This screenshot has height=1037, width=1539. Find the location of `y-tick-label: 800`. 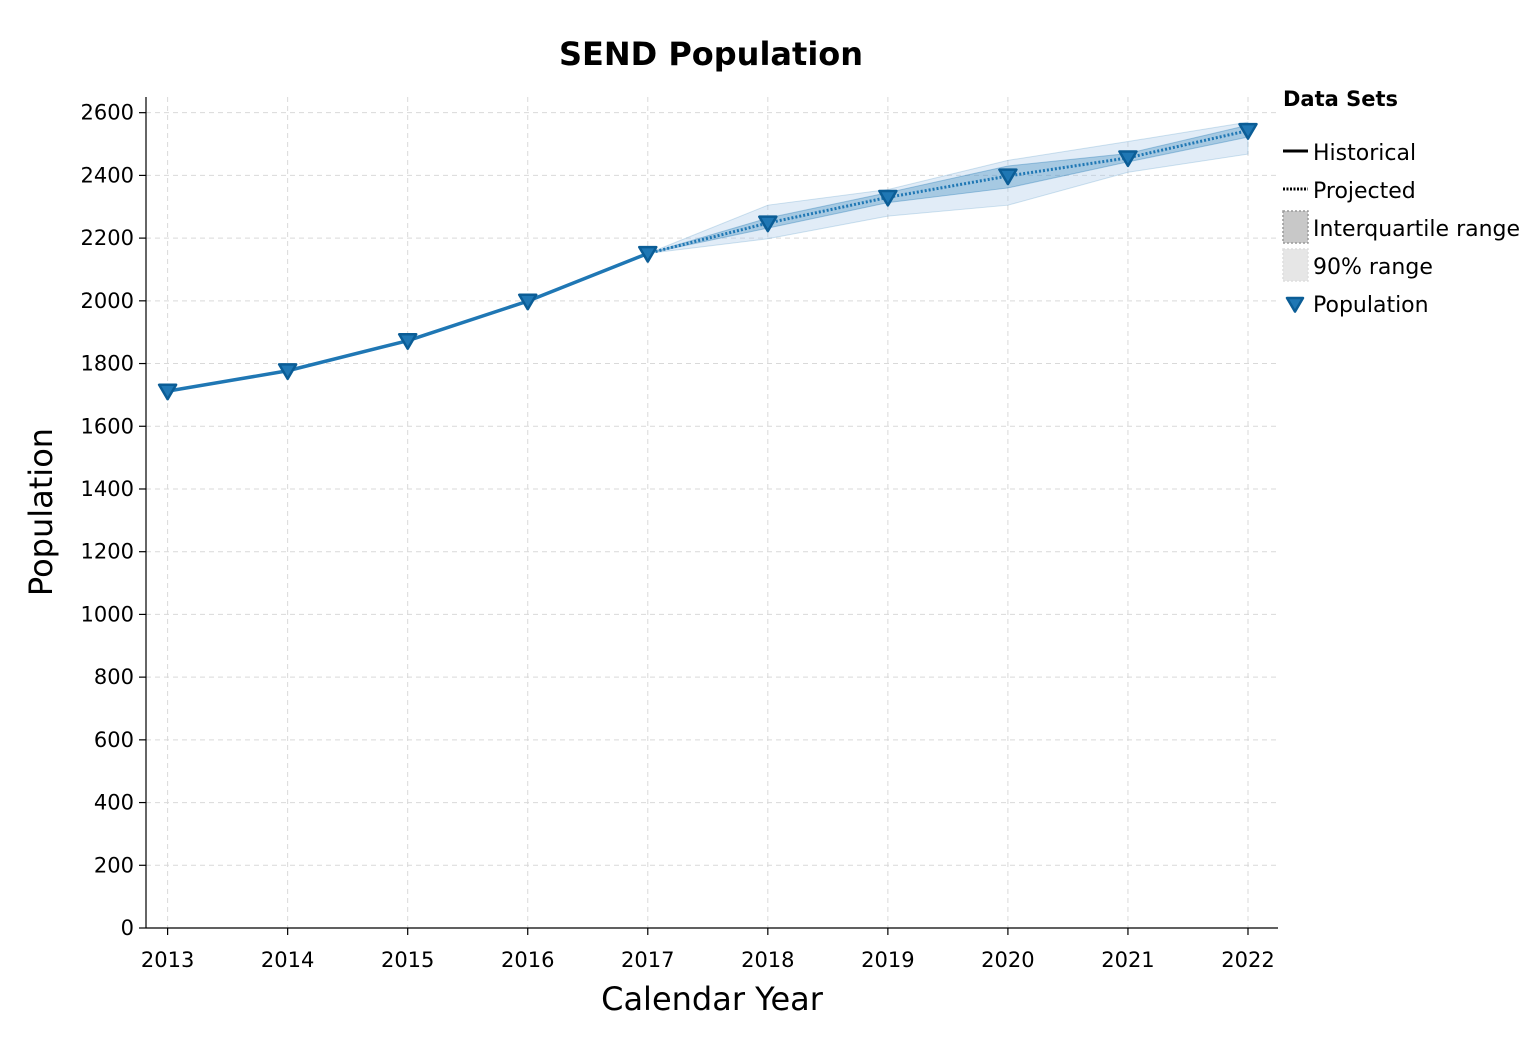

y-tick-label: 800 is located at coordinates (114, 677).